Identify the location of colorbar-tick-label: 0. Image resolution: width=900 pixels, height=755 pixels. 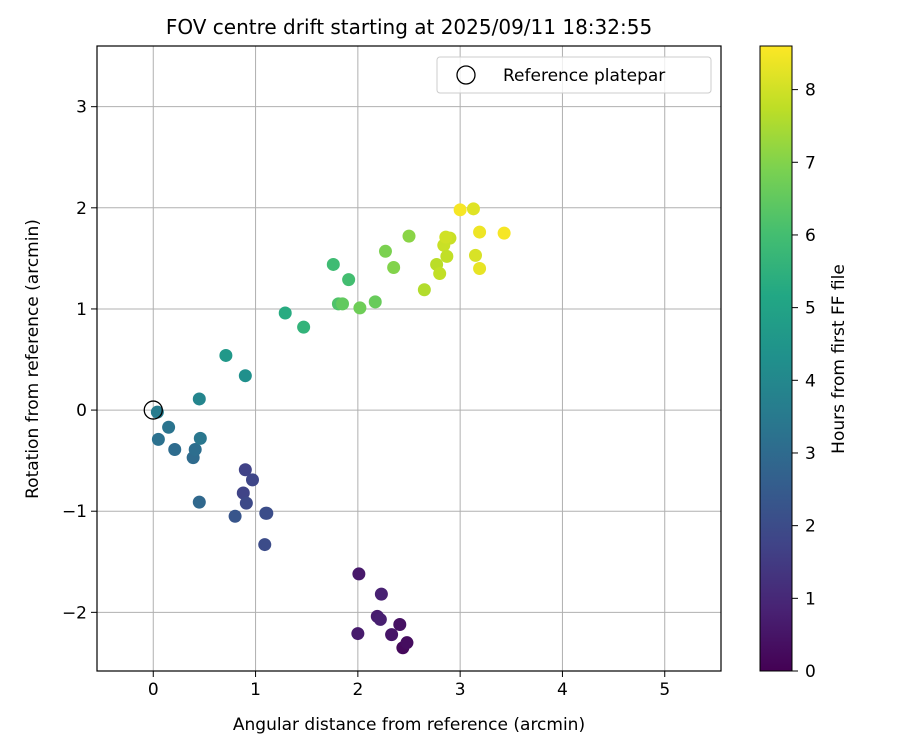
(810, 672).